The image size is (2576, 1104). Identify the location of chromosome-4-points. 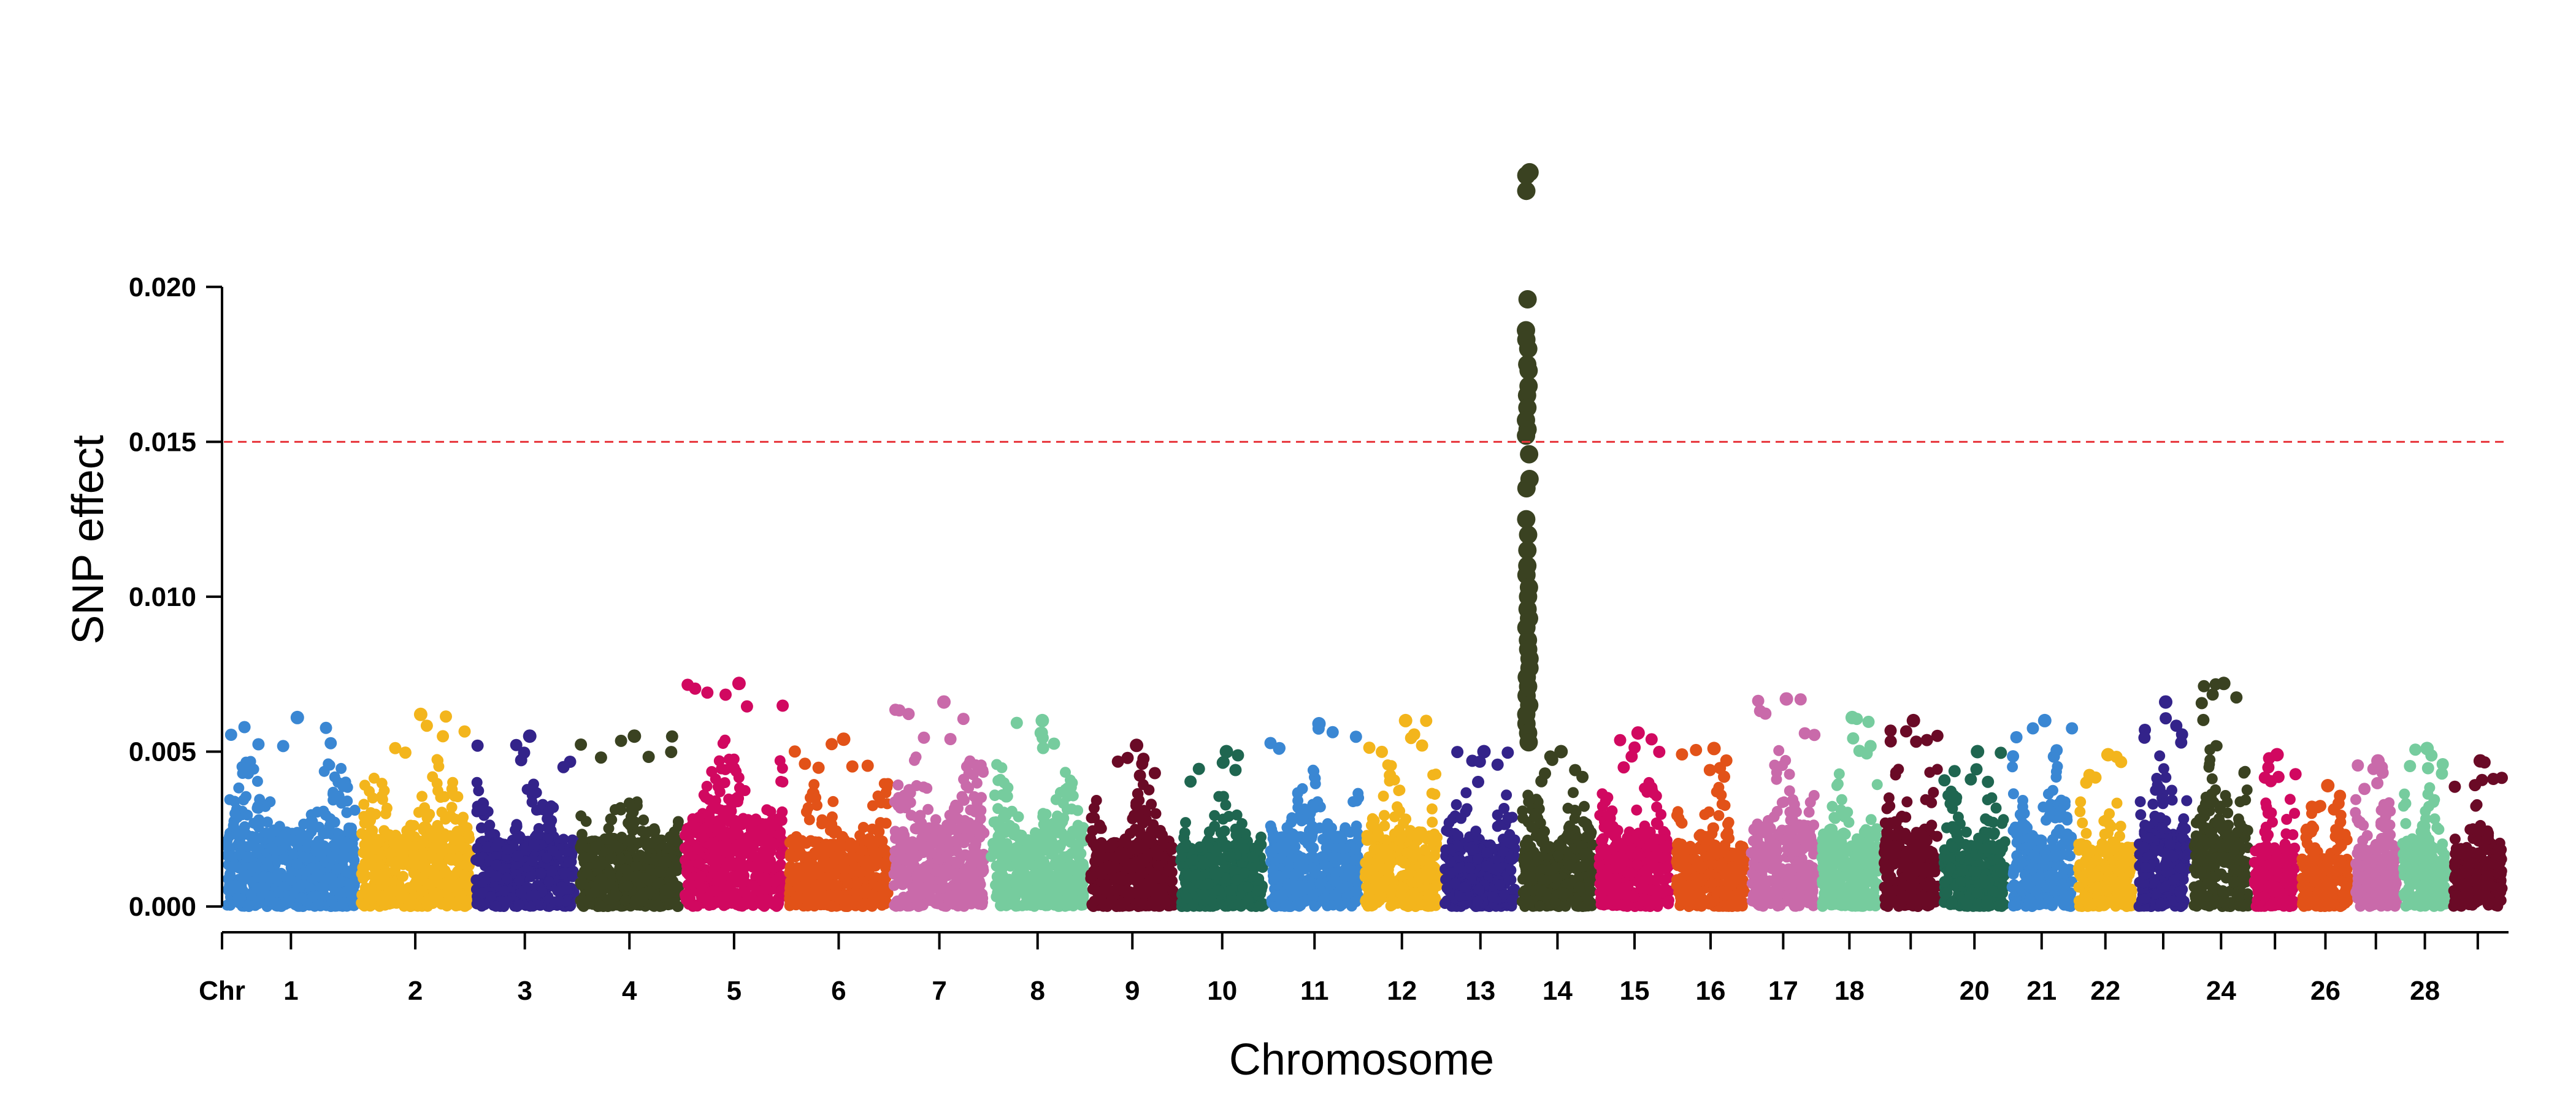
(629, 820).